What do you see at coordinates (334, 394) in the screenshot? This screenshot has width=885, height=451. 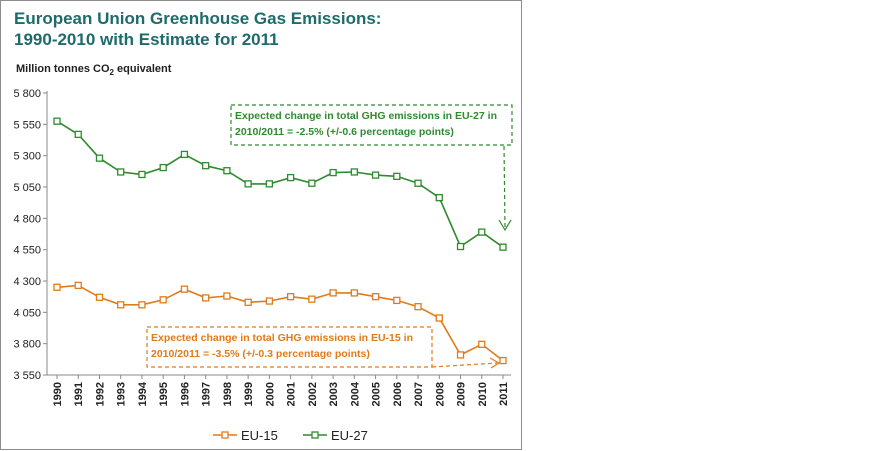 I see `x-tick-label: 2003` at bounding box center [334, 394].